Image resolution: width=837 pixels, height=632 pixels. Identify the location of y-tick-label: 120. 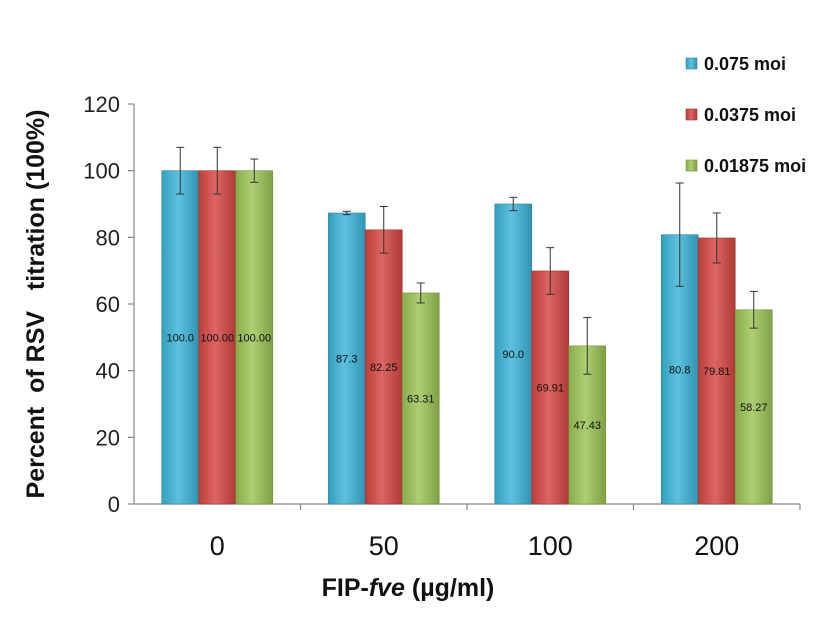
(101, 104).